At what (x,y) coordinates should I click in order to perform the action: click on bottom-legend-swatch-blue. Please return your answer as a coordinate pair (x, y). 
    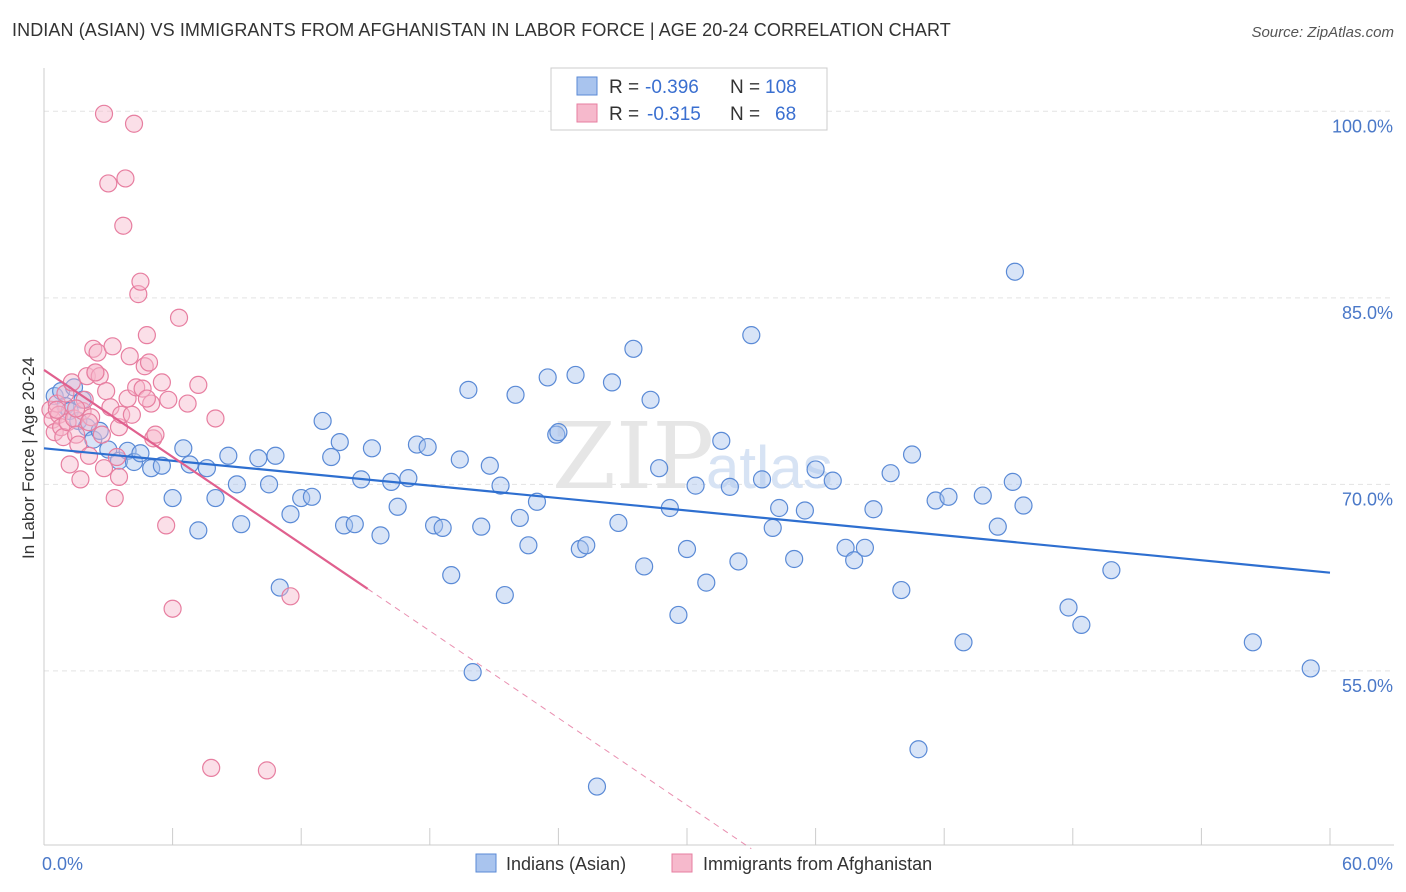
    Looking at the image, I should click on (486, 863).